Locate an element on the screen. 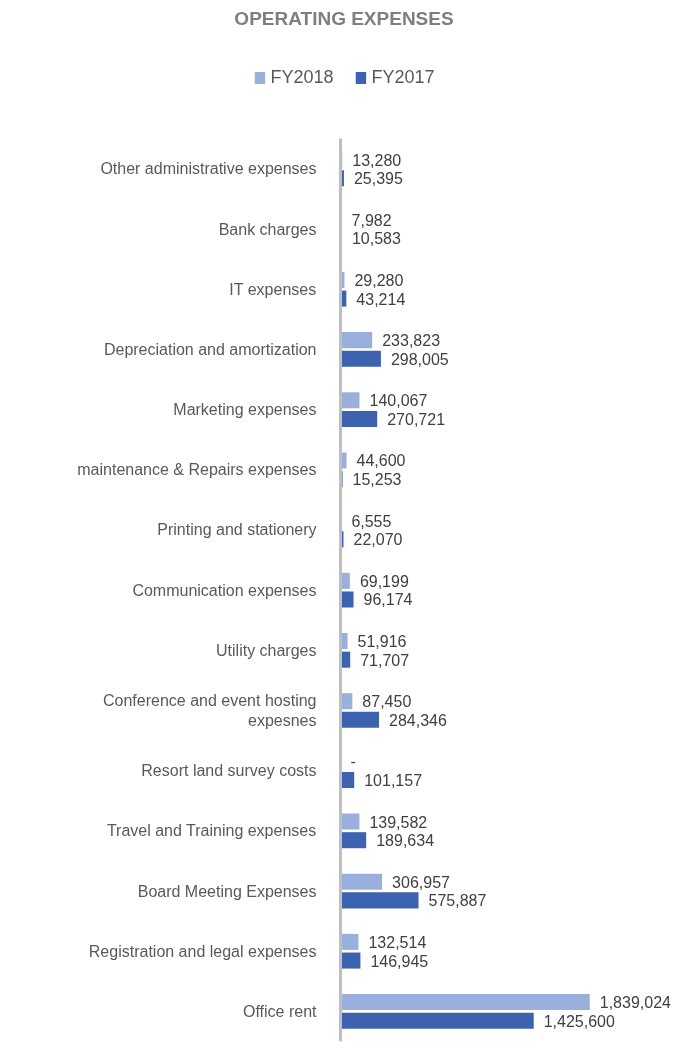  data-label: 51,916 is located at coordinates (382, 642).